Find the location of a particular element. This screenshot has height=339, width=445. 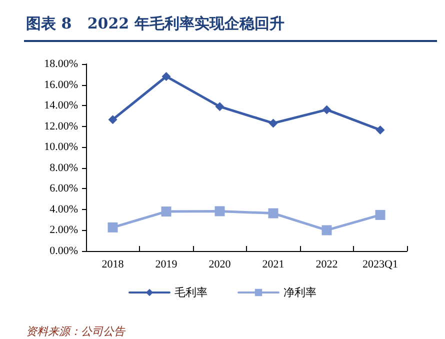

legend-label: 净利率 is located at coordinates (300, 292).